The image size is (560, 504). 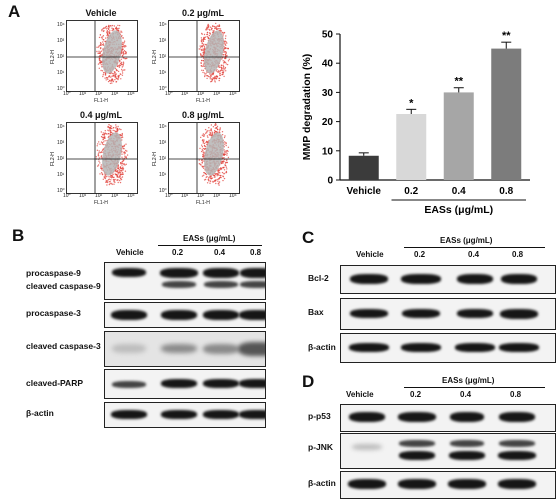 What do you see at coordinates (316, 312) in the screenshot?
I see `blot-row-label: Bax` at bounding box center [316, 312].